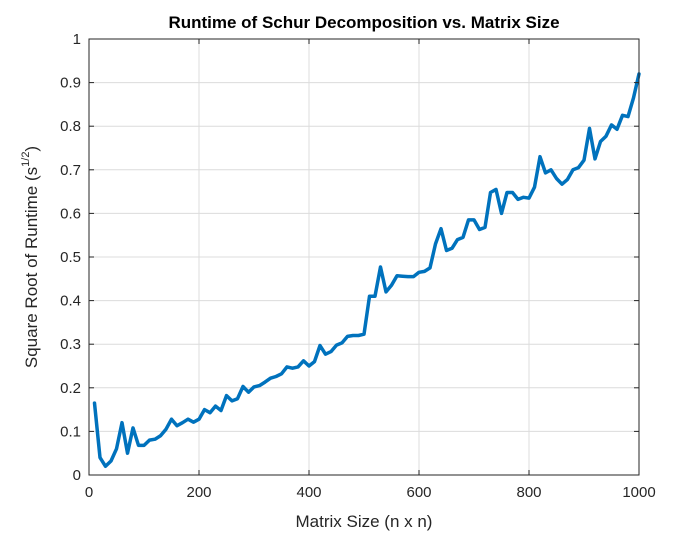 The image size is (693, 547). I want to click on y-axis-label: Square Root of Runtime (s1/2), so click(30, 257).